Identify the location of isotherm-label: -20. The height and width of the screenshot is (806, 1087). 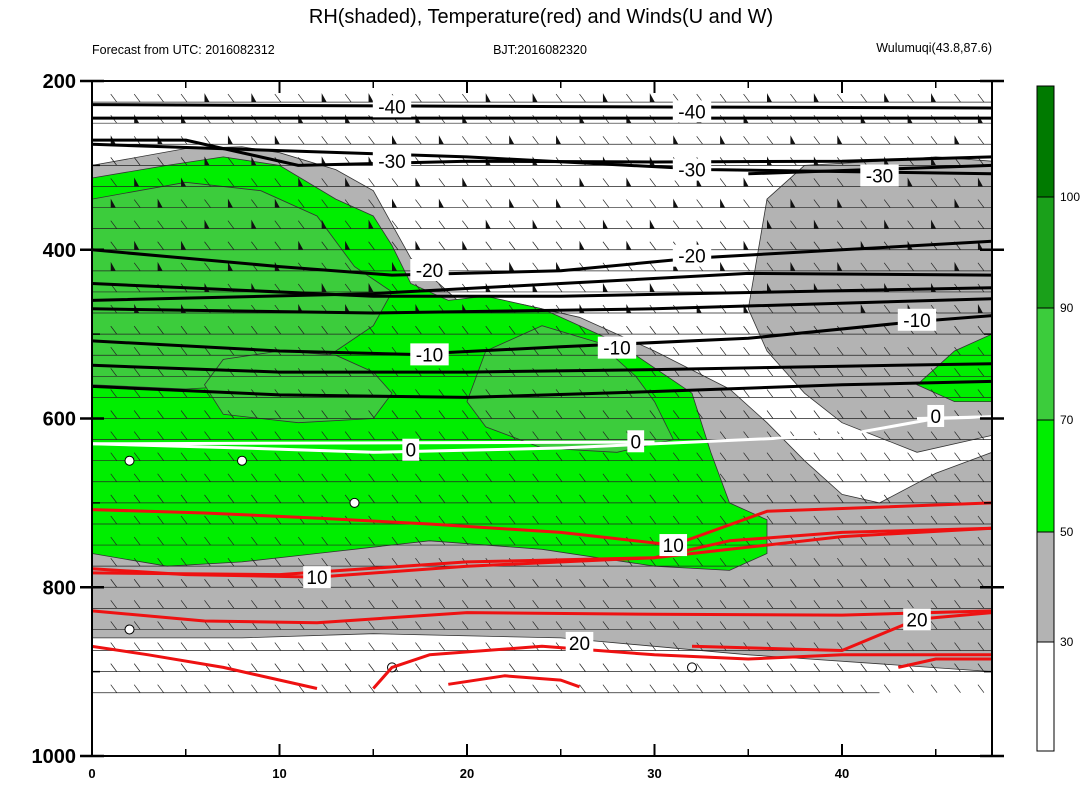
(691, 257).